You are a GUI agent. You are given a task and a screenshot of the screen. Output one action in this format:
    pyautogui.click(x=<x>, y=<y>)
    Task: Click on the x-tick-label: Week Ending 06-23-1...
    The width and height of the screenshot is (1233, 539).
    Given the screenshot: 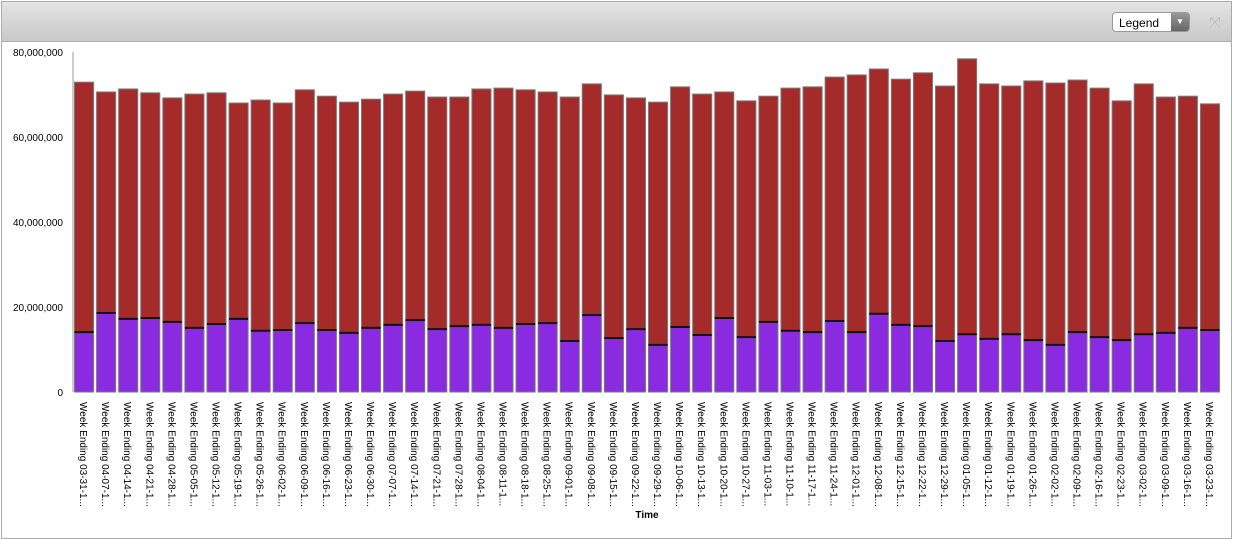 What is the action you would take?
    pyautogui.click(x=347, y=454)
    